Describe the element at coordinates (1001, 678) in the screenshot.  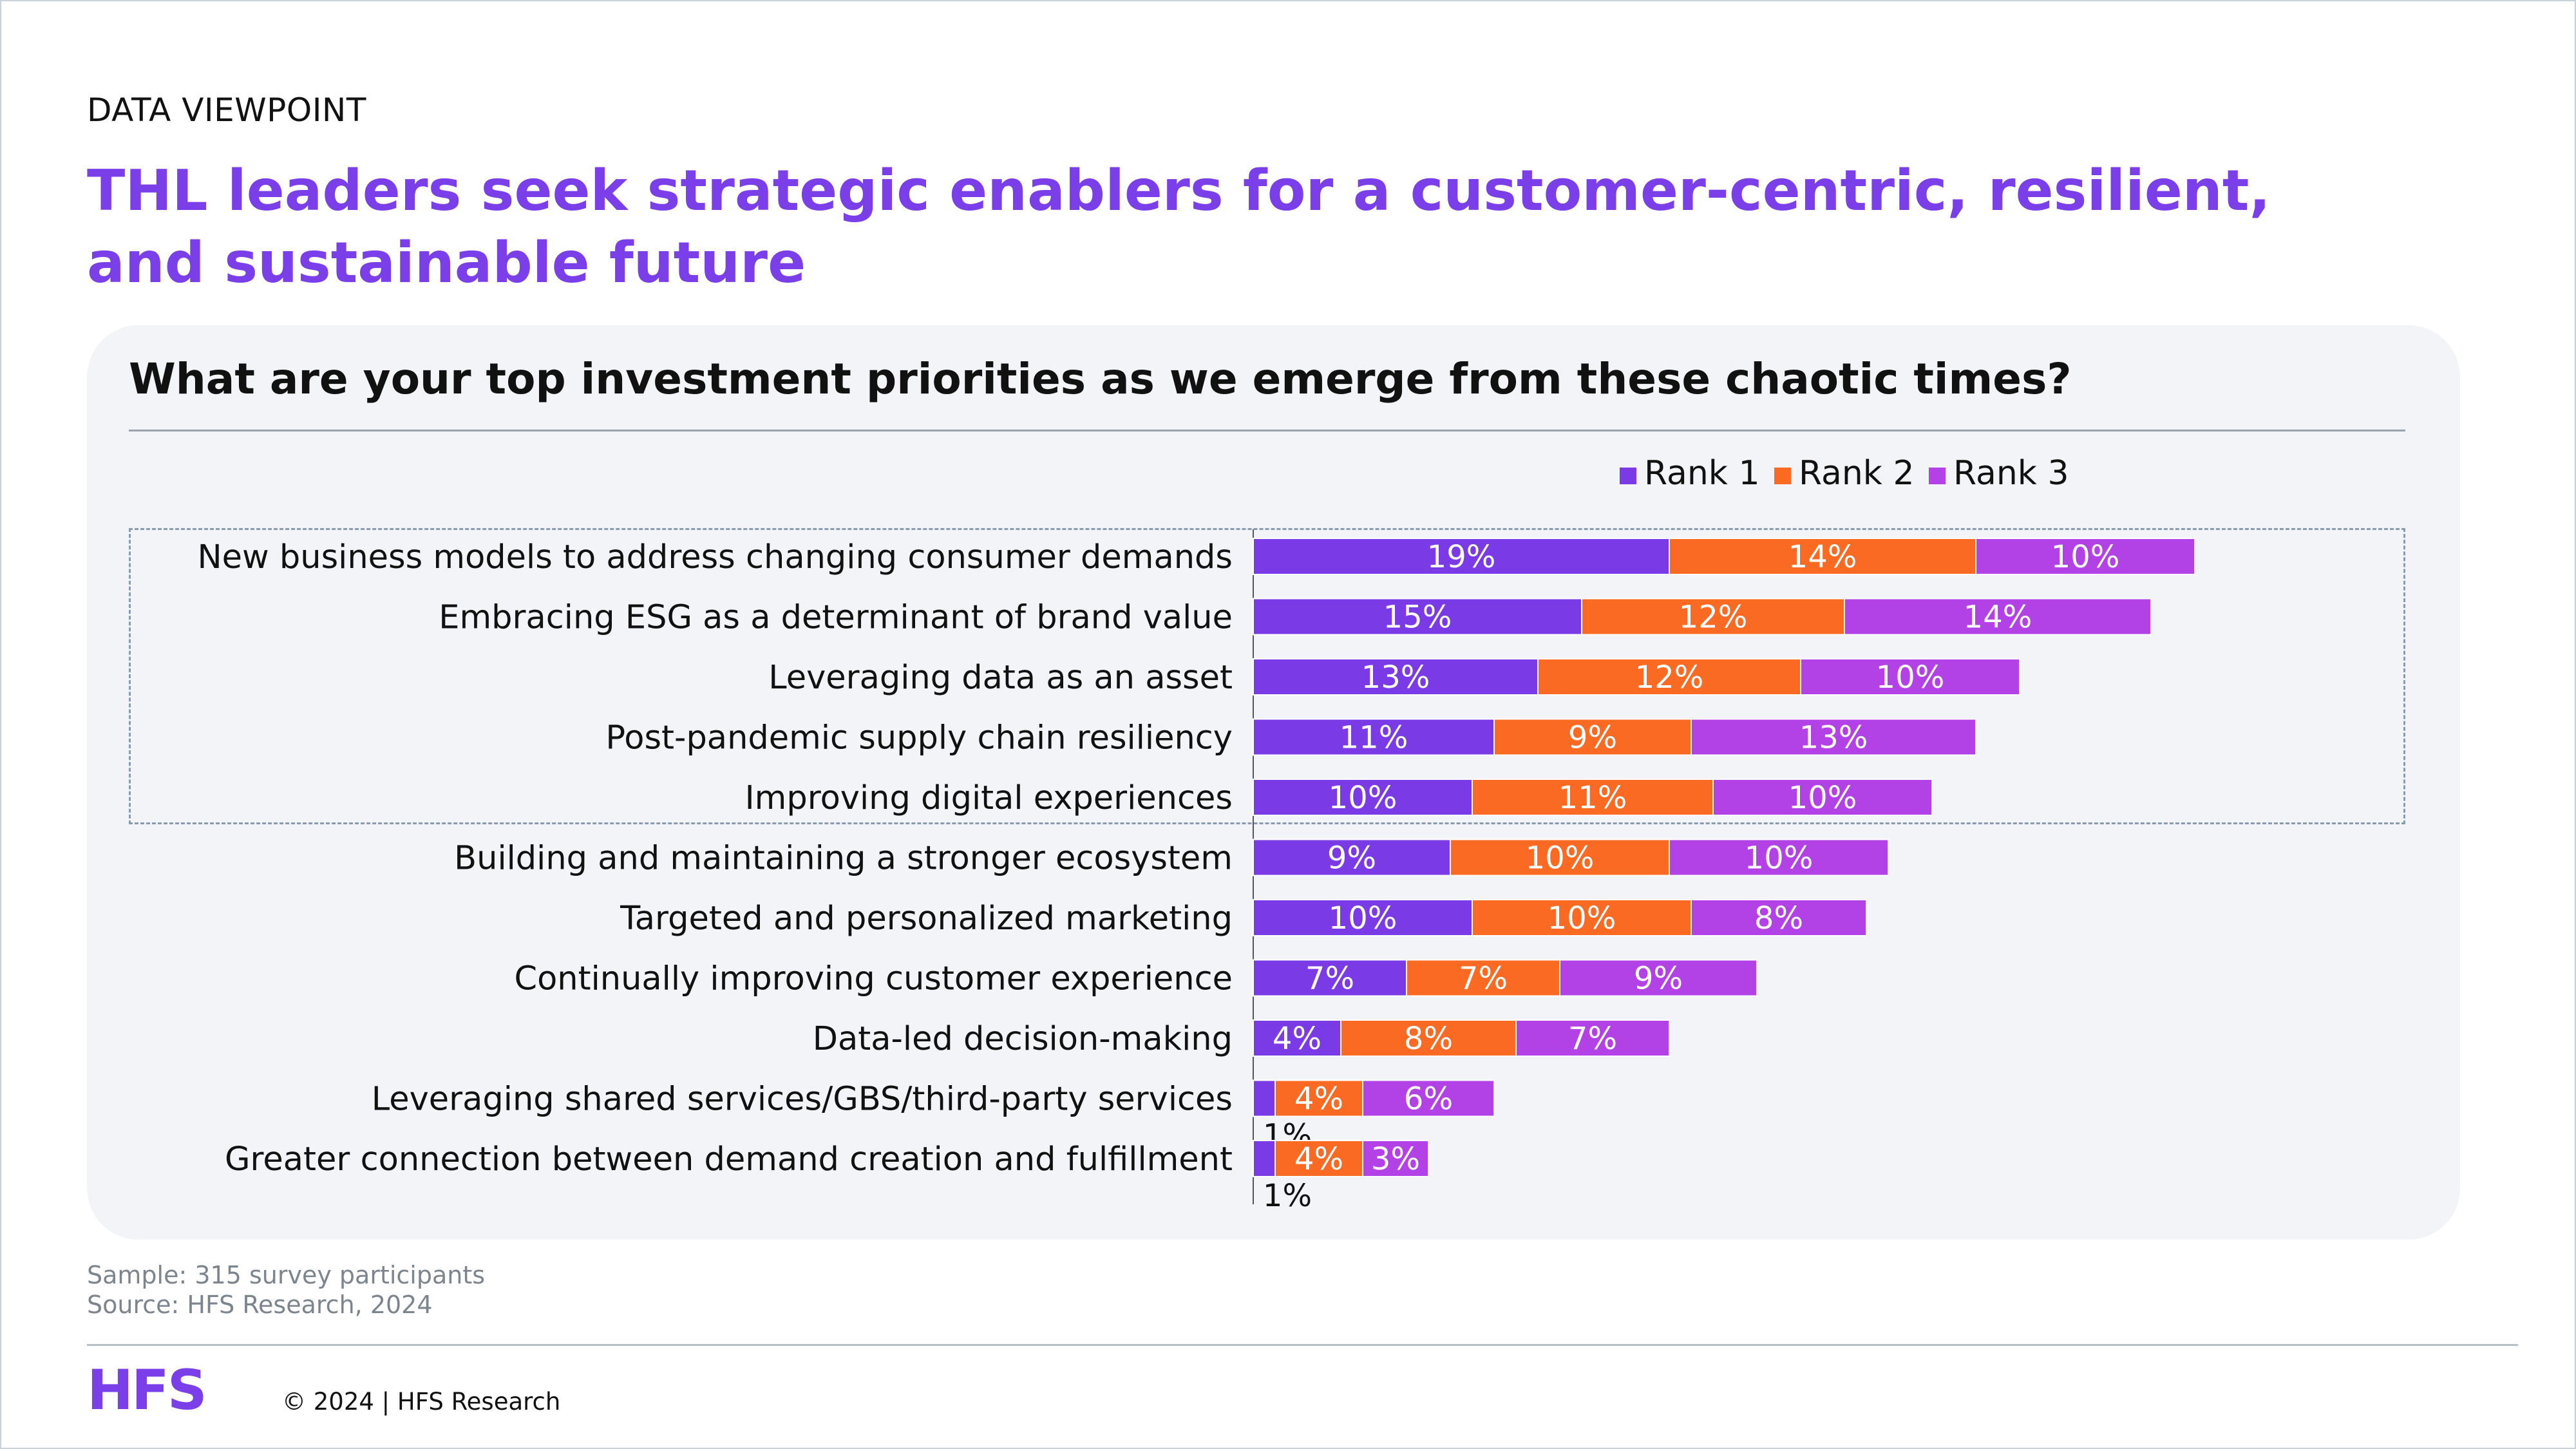
I see `category-label: Leveraging data as an asset` at that location.